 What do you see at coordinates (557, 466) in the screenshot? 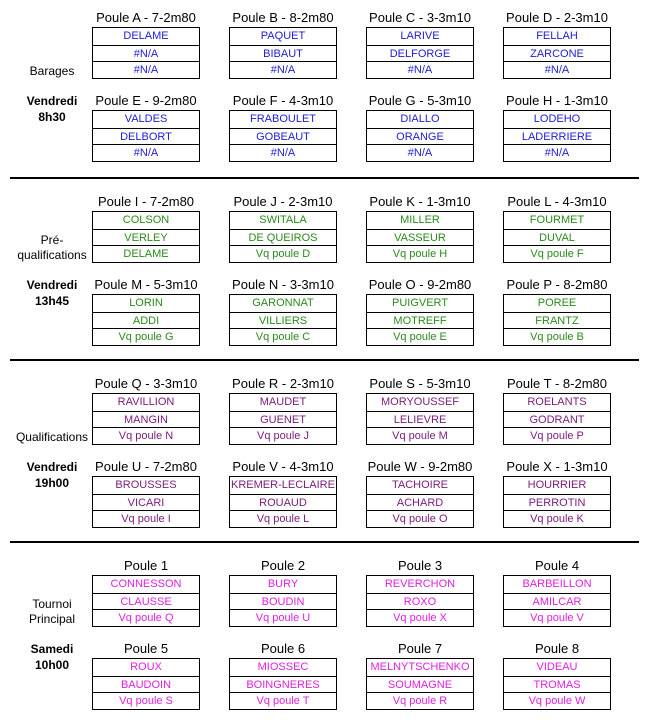
I see `pool-title: Poule X - 1-3m10` at bounding box center [557, 466].